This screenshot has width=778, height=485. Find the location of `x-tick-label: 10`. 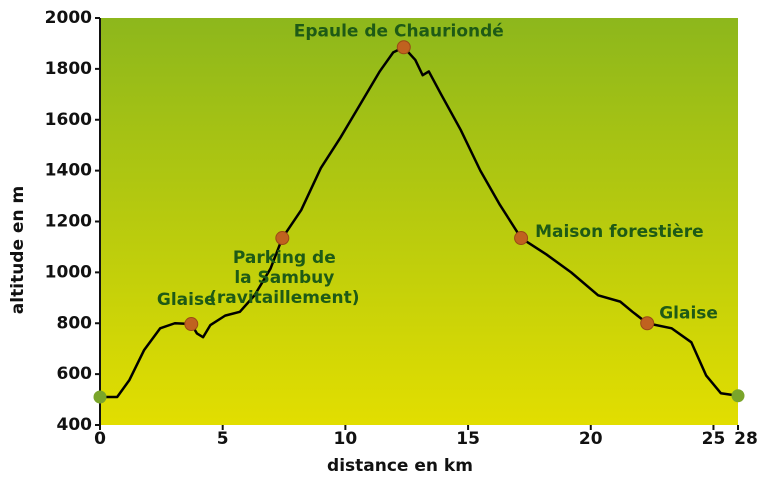

x-tick-label: 10 is located at coordinates (346, 439).